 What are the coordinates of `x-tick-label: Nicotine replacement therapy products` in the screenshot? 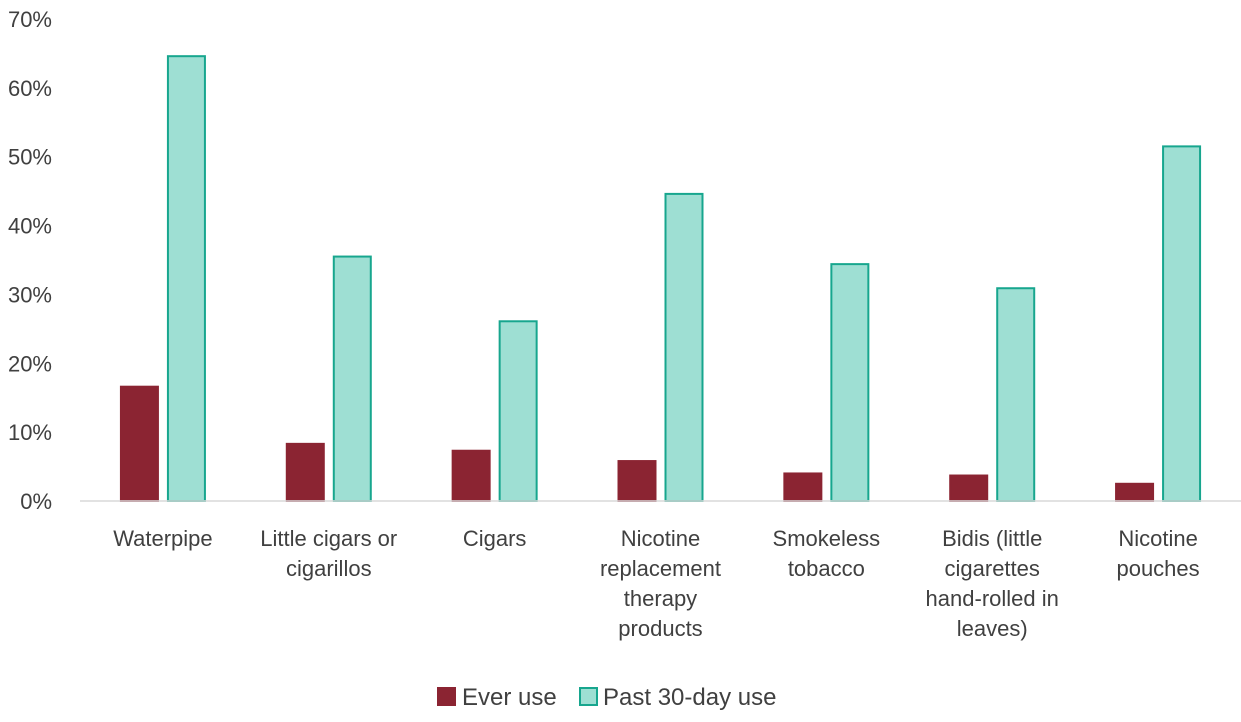 It's located at (660, 583).